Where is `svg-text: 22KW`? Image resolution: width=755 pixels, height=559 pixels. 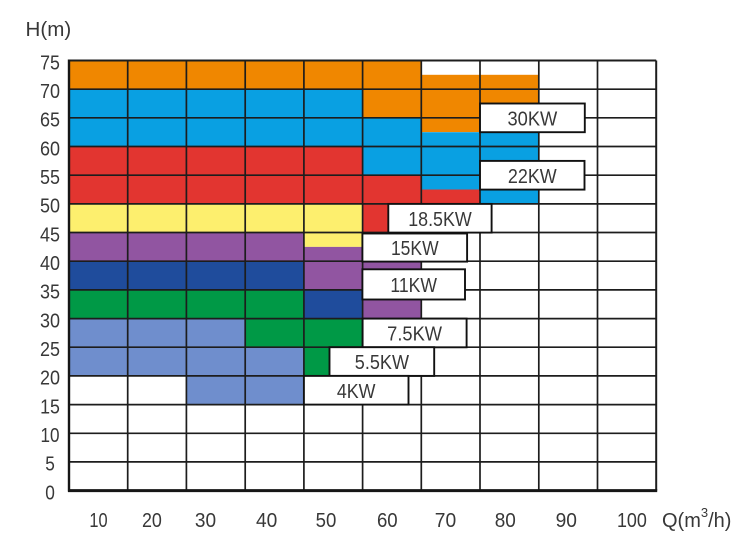
svg-text: 22KW is located at coordinates (532, 177).